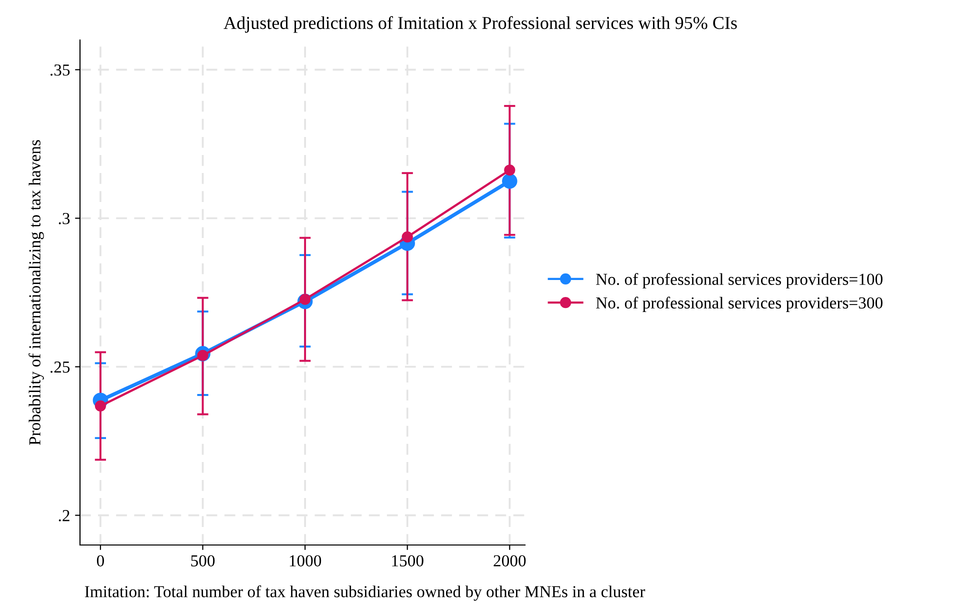 This screenshot has width=973, height=606. Describe the element at coordinates (64, 516) in the screenshot. I see `y-tick-label: .2` at that location.